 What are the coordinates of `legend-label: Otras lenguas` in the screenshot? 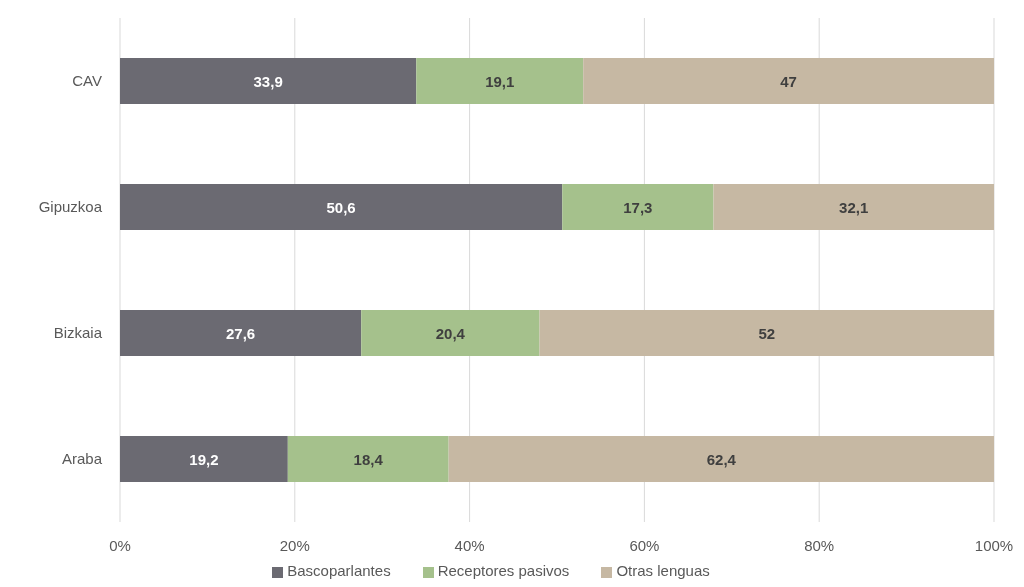 It's located at (663, 570).